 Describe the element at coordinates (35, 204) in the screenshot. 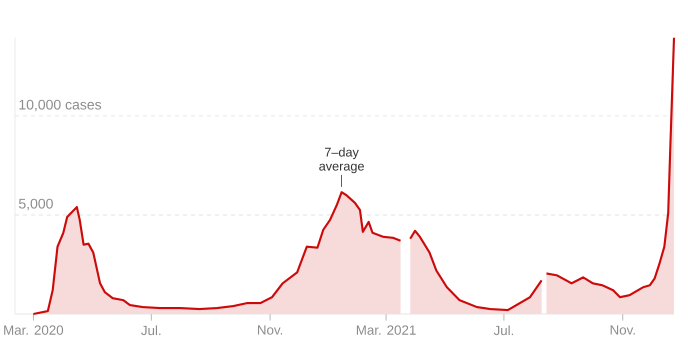

I see `y-tick-label: 5,000` at that location.